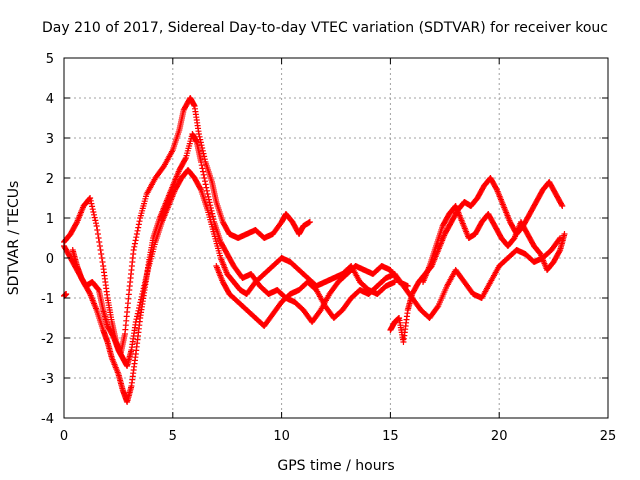 This screenshot has height=480, width=640. I want to click on y-tick-label: 2, so click(50, 179).